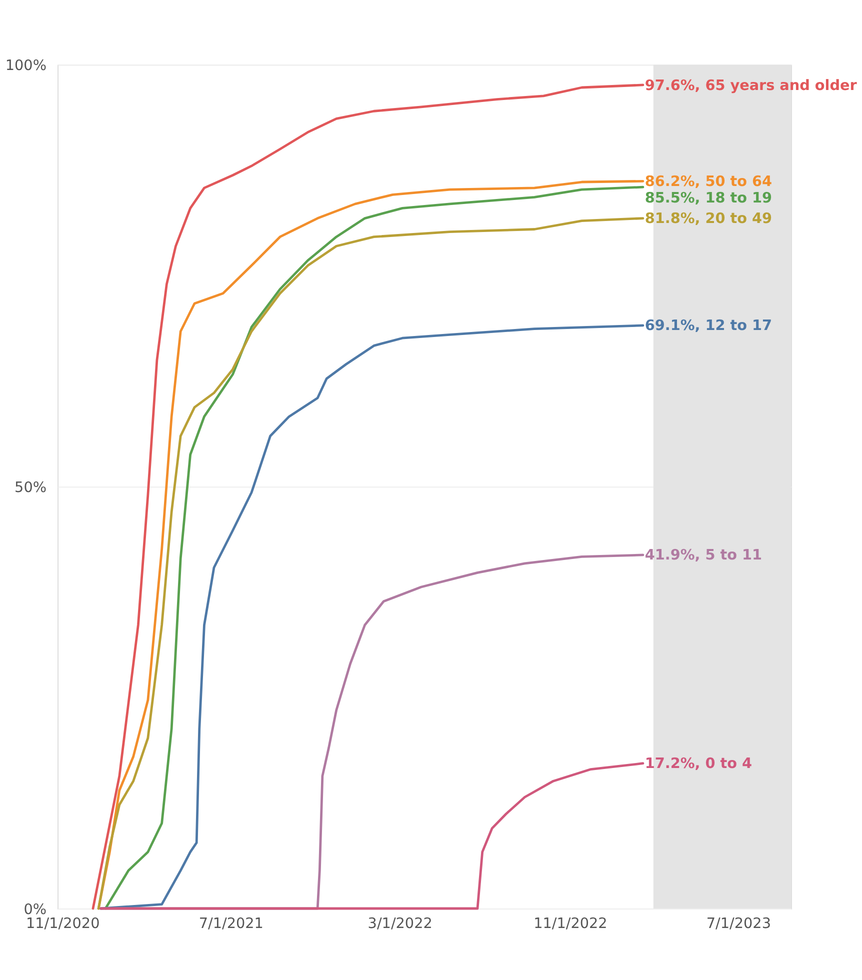 The image size is (862, 980). What do you see at coordinates (26, 66) in the screenshot?
I see `y-tick-label: 100%` at bounding box center [26, 66].